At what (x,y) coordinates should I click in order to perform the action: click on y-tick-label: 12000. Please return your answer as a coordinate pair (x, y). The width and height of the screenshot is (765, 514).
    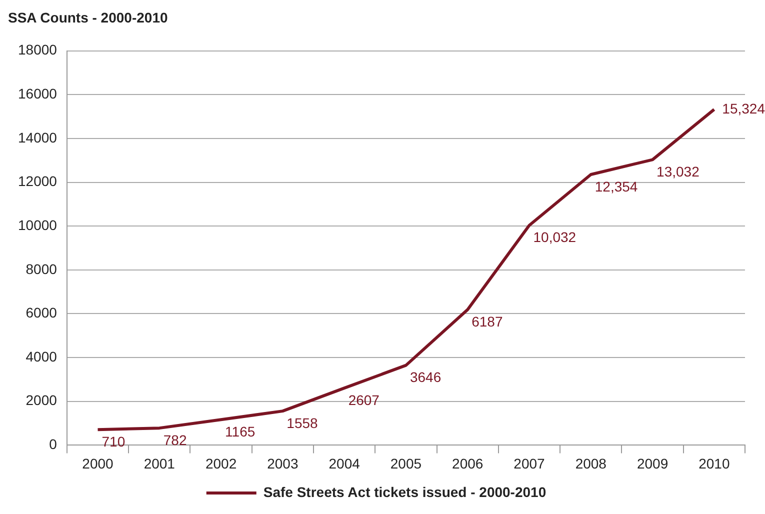
    Looking at the image, I should click on (38, 181).